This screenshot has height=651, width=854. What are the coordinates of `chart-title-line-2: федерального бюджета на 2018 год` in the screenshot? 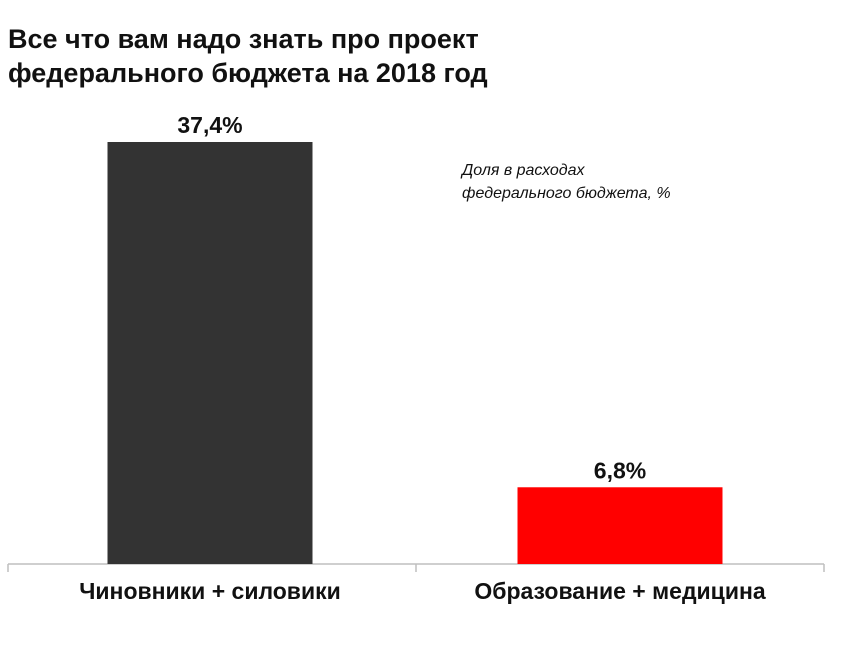 It's located at (248, 73).